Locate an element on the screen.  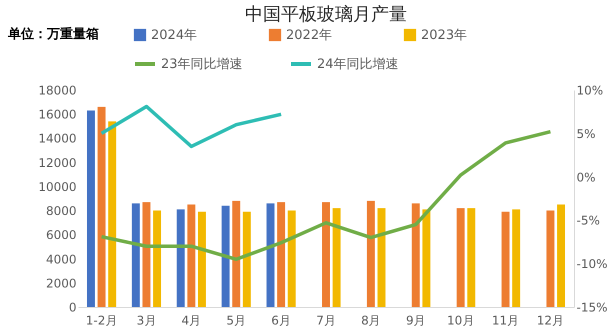
x-tick-label: 8月 is located at coordinates (371, 321).